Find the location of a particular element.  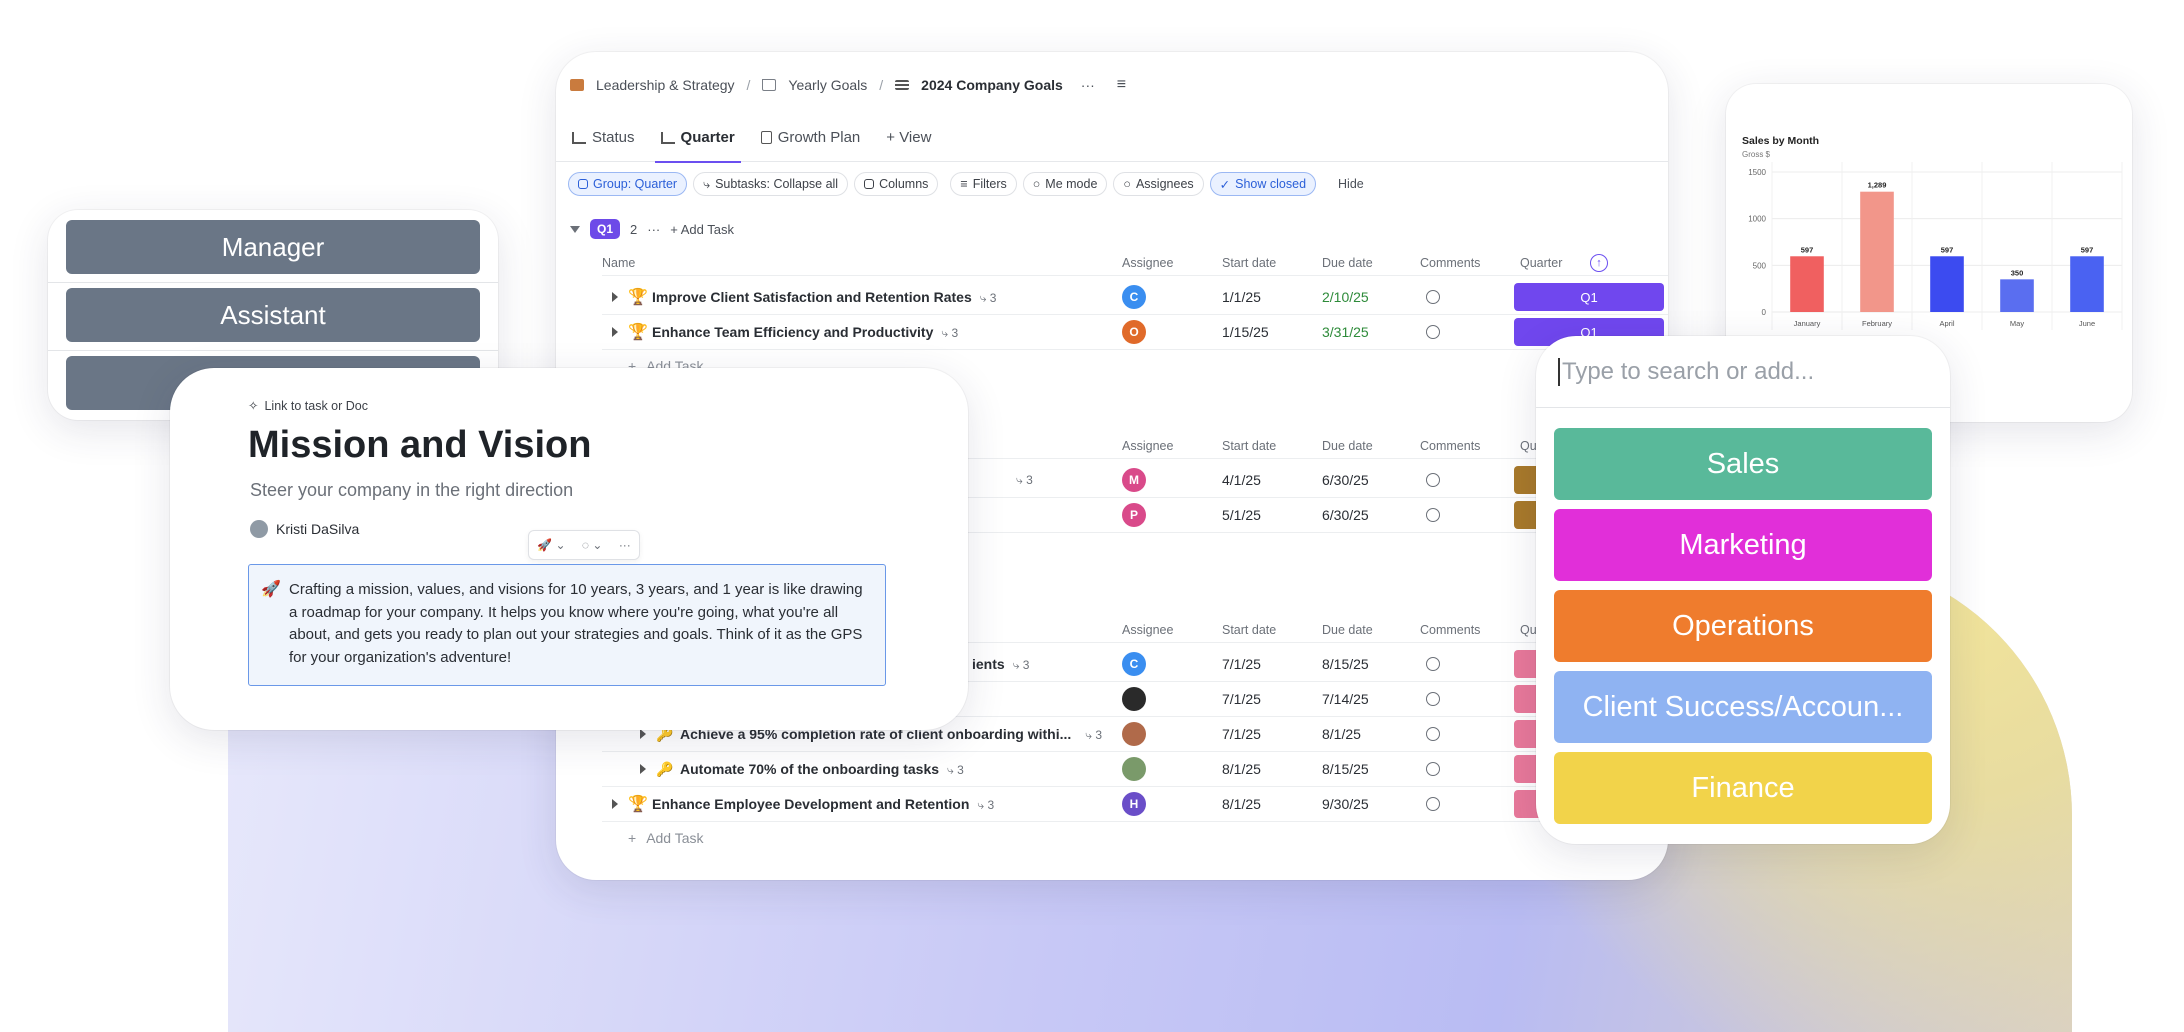

me-mode-chip: ○ Me mode is located at coordinates (1065, 184).